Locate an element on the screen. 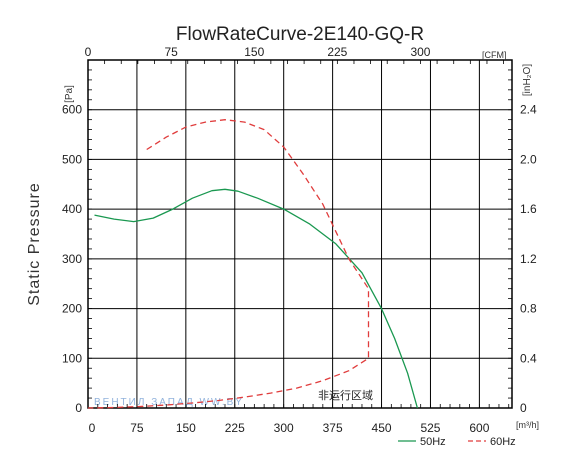 The width and height of the screenshot is (566, 475). x-tick-label: 525 is located at coordinates (430, 428).